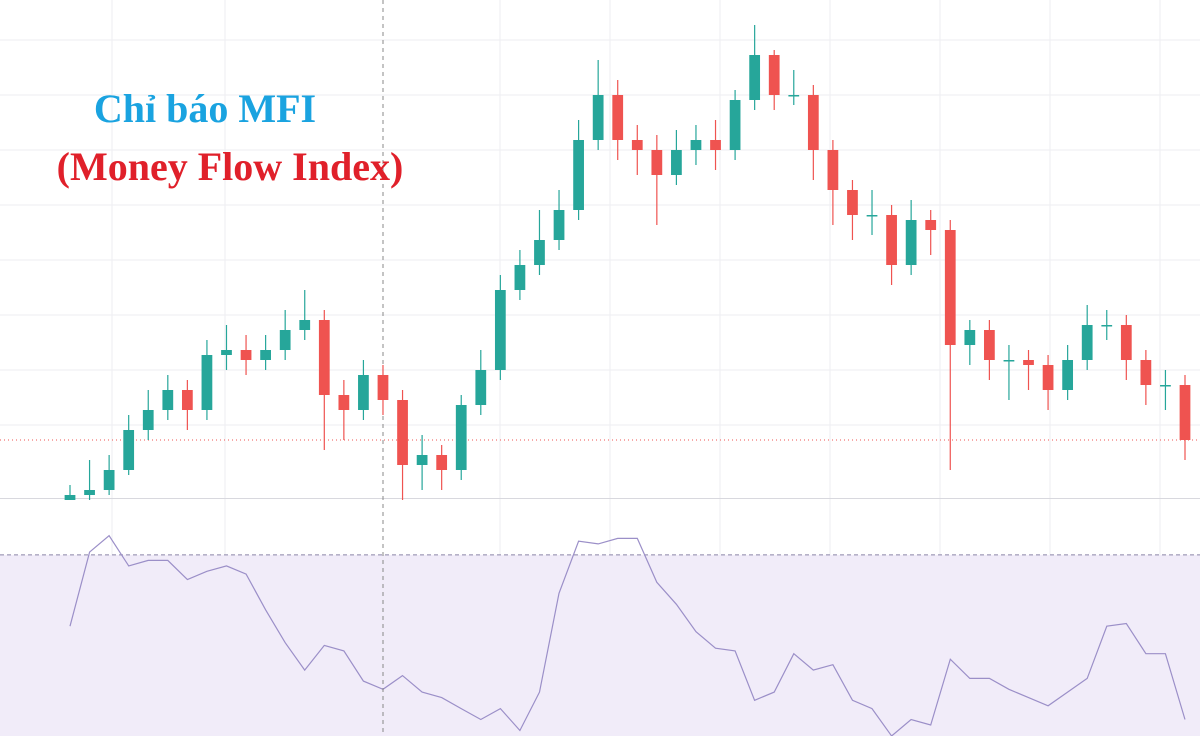 Image resolution: width=1200 pixels, height=736 pixels. What do you see at coordinates (205, 108) in the screenshot?
I see `chart-title: Chỉ báo MFI` at bounding box center [205, 108].